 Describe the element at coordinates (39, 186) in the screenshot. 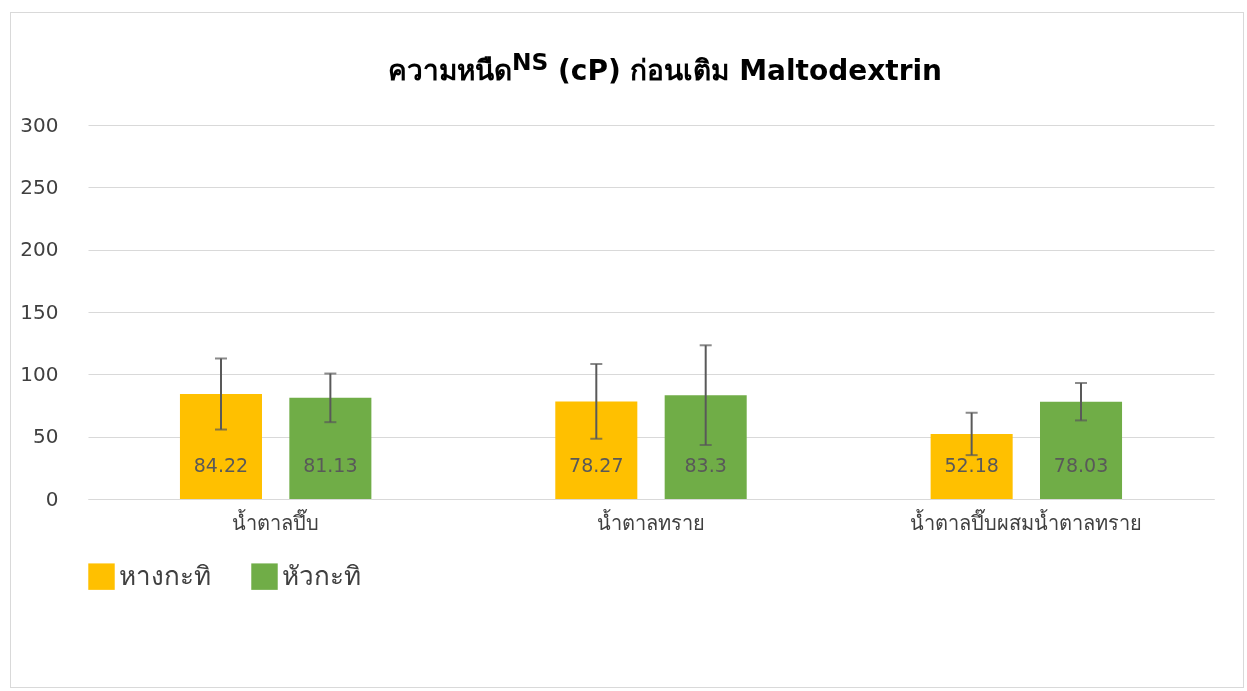

I see `y-tick-label: 250` at that location.